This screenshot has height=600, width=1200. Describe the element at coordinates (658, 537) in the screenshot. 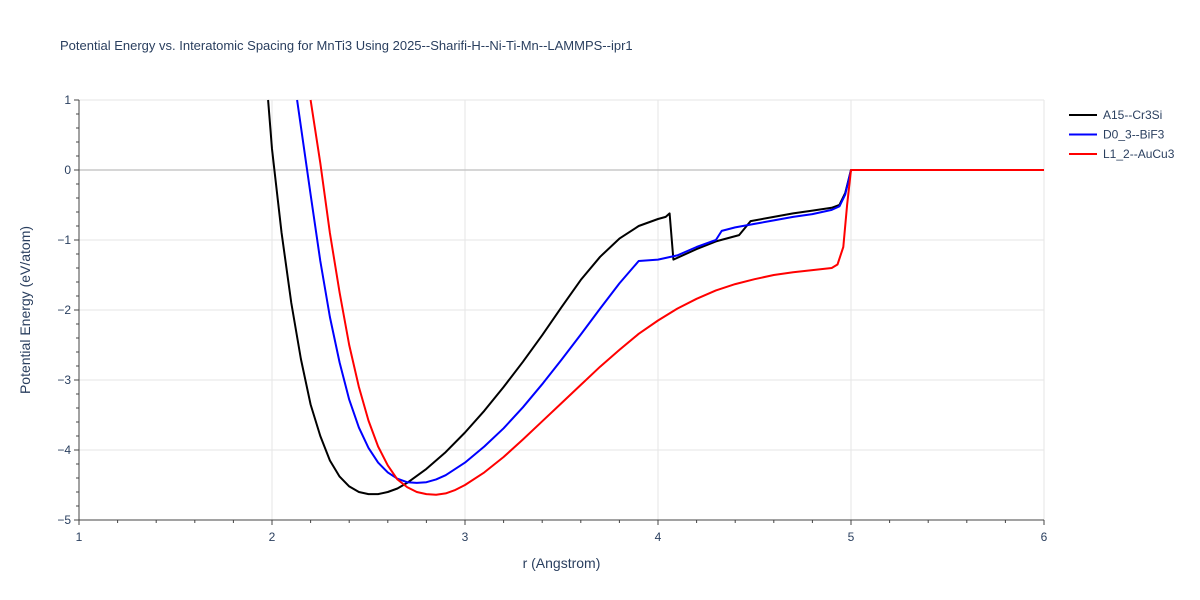

I see `x-tick-label: 4` at that location.